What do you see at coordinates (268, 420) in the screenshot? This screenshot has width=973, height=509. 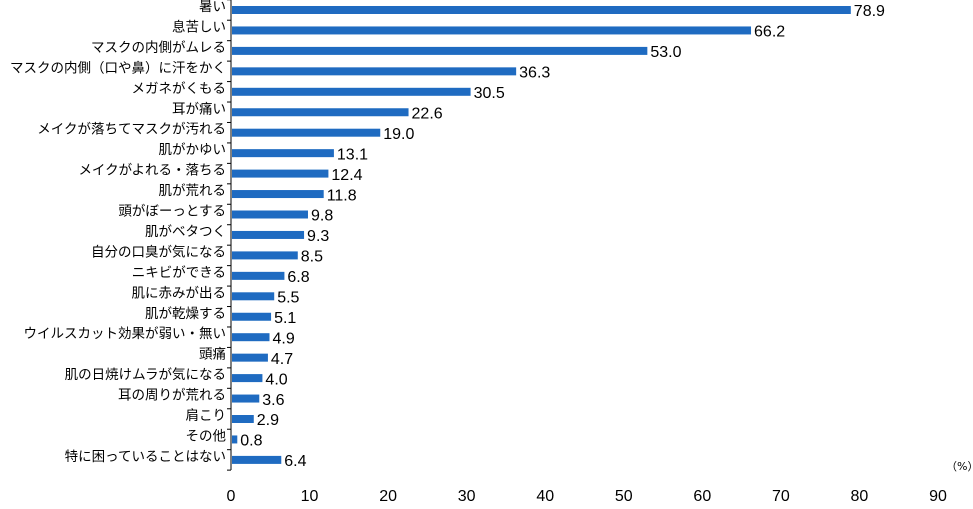 I see `value-label: 2.9` at bounding box center [268, 420].